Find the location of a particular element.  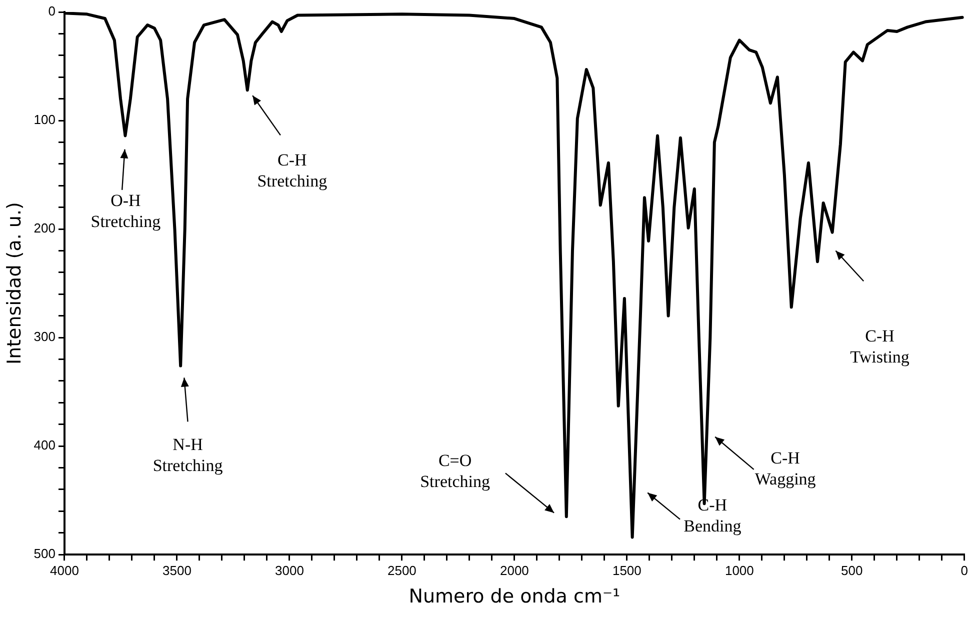

x-tick-label: 2000 is located at coordinates (514, 570).